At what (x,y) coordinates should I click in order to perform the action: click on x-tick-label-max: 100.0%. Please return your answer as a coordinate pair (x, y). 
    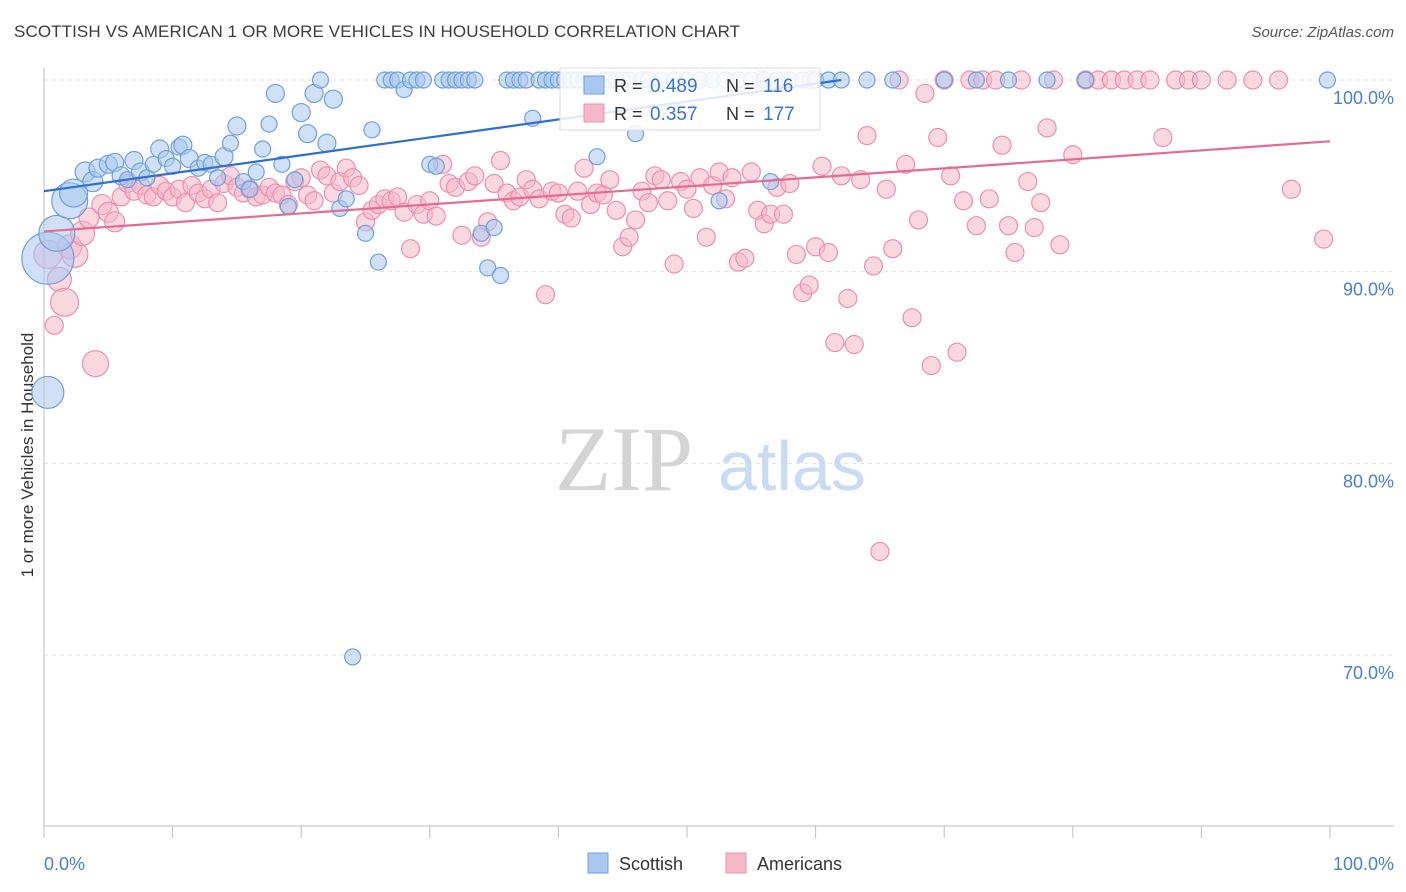
    Looking at the image, I should click on (1363, 864).